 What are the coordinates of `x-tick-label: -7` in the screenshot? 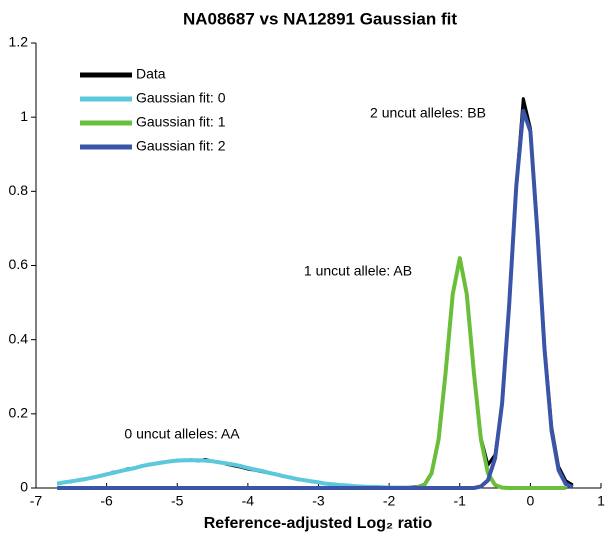 It's located at (36, 501).